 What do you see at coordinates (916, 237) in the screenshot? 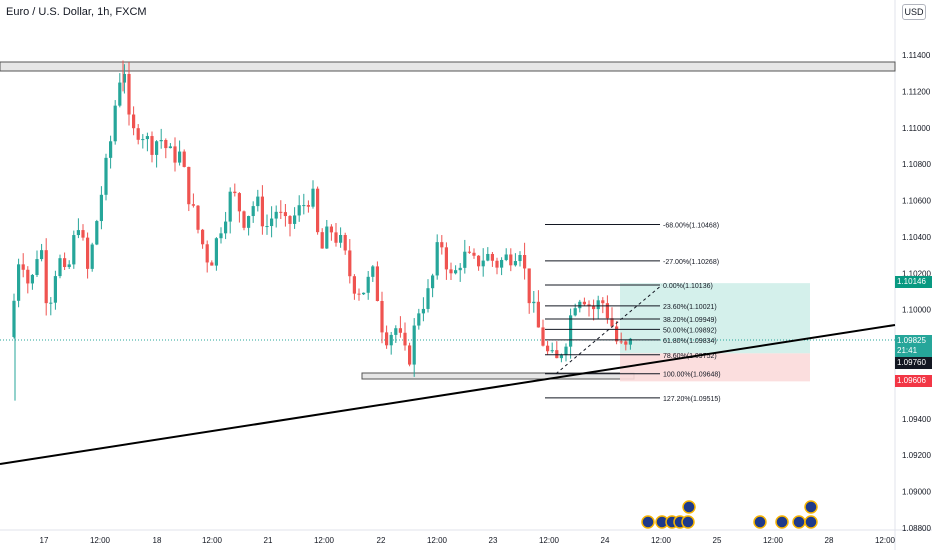
I see `price-tick-label: 1.10400` at bounding box center [916, 237].